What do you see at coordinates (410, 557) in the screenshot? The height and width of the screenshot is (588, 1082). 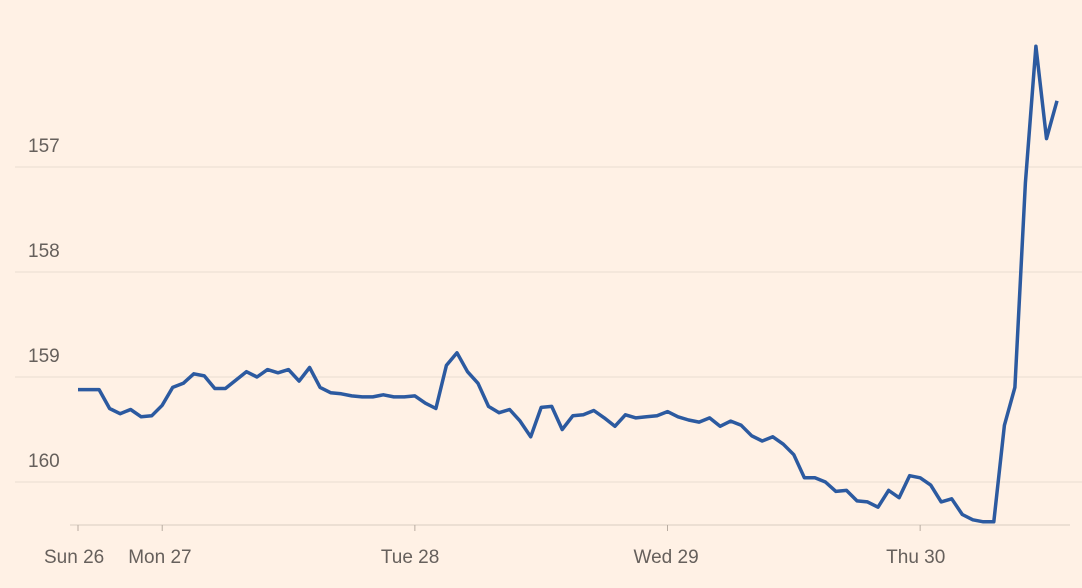 I see `x-tick-label: Tue 28` at bounding box center [410, 557].